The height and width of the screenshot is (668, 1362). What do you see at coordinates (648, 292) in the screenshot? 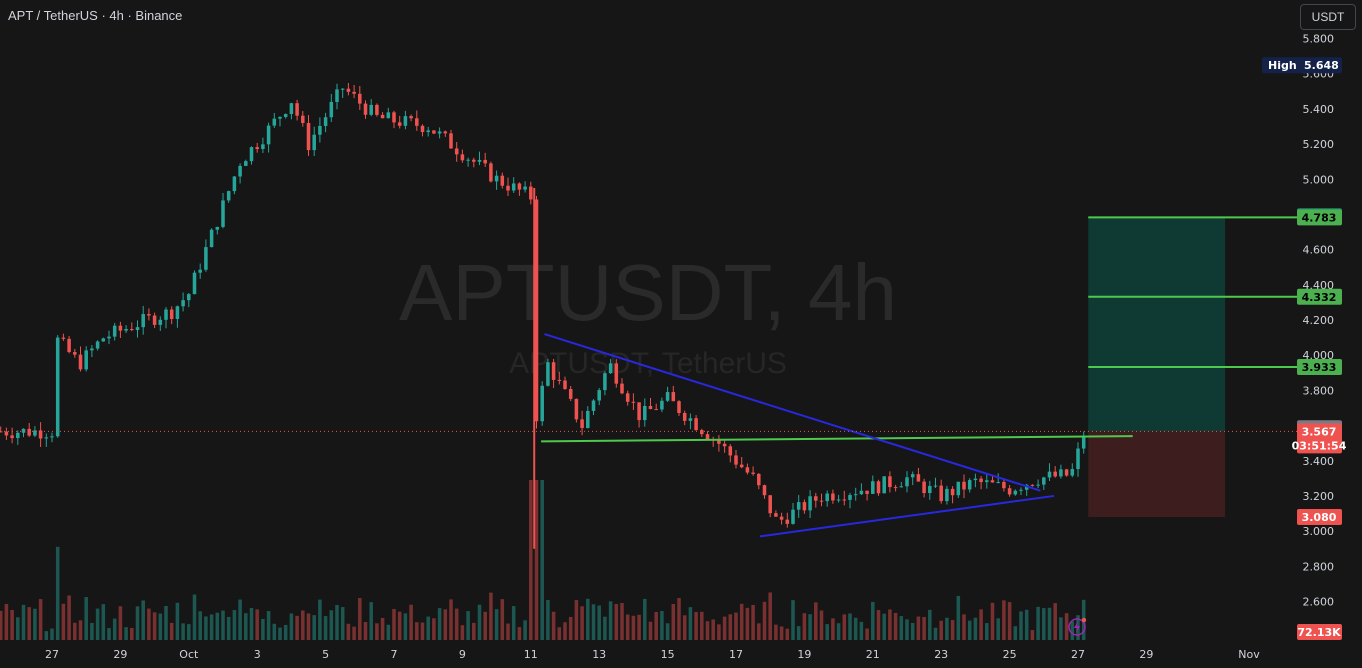
I see `watermark-symbol: APTUSDT, 4h` at bounding box center [648, 292].